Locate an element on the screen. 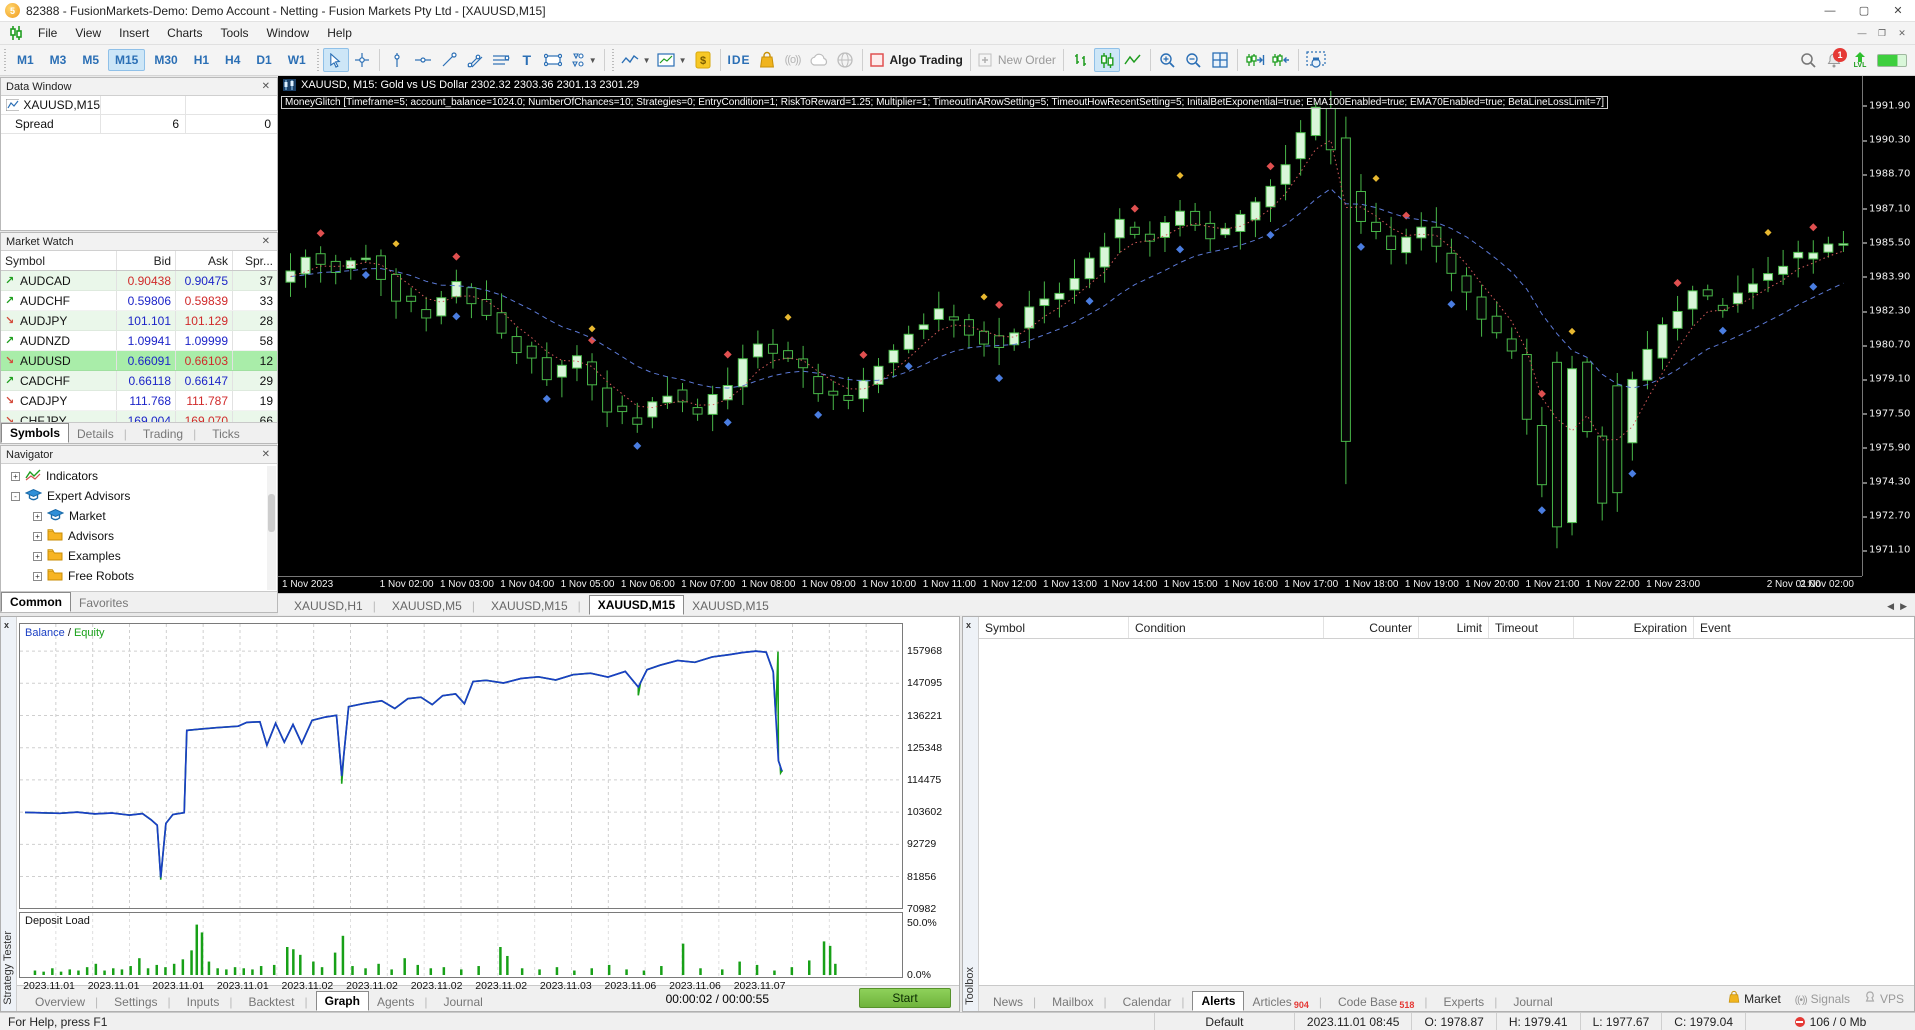 This screenshot has height=1030, width=1915. line-chart-button is located at coordinates (1133, 60).